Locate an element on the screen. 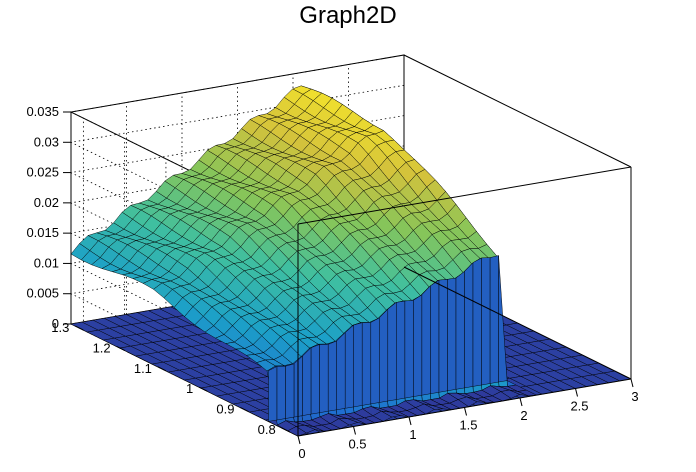 This screenshot has width=696, height=472. y-tick-label: 1.2 is located at coordinates (102, 347).